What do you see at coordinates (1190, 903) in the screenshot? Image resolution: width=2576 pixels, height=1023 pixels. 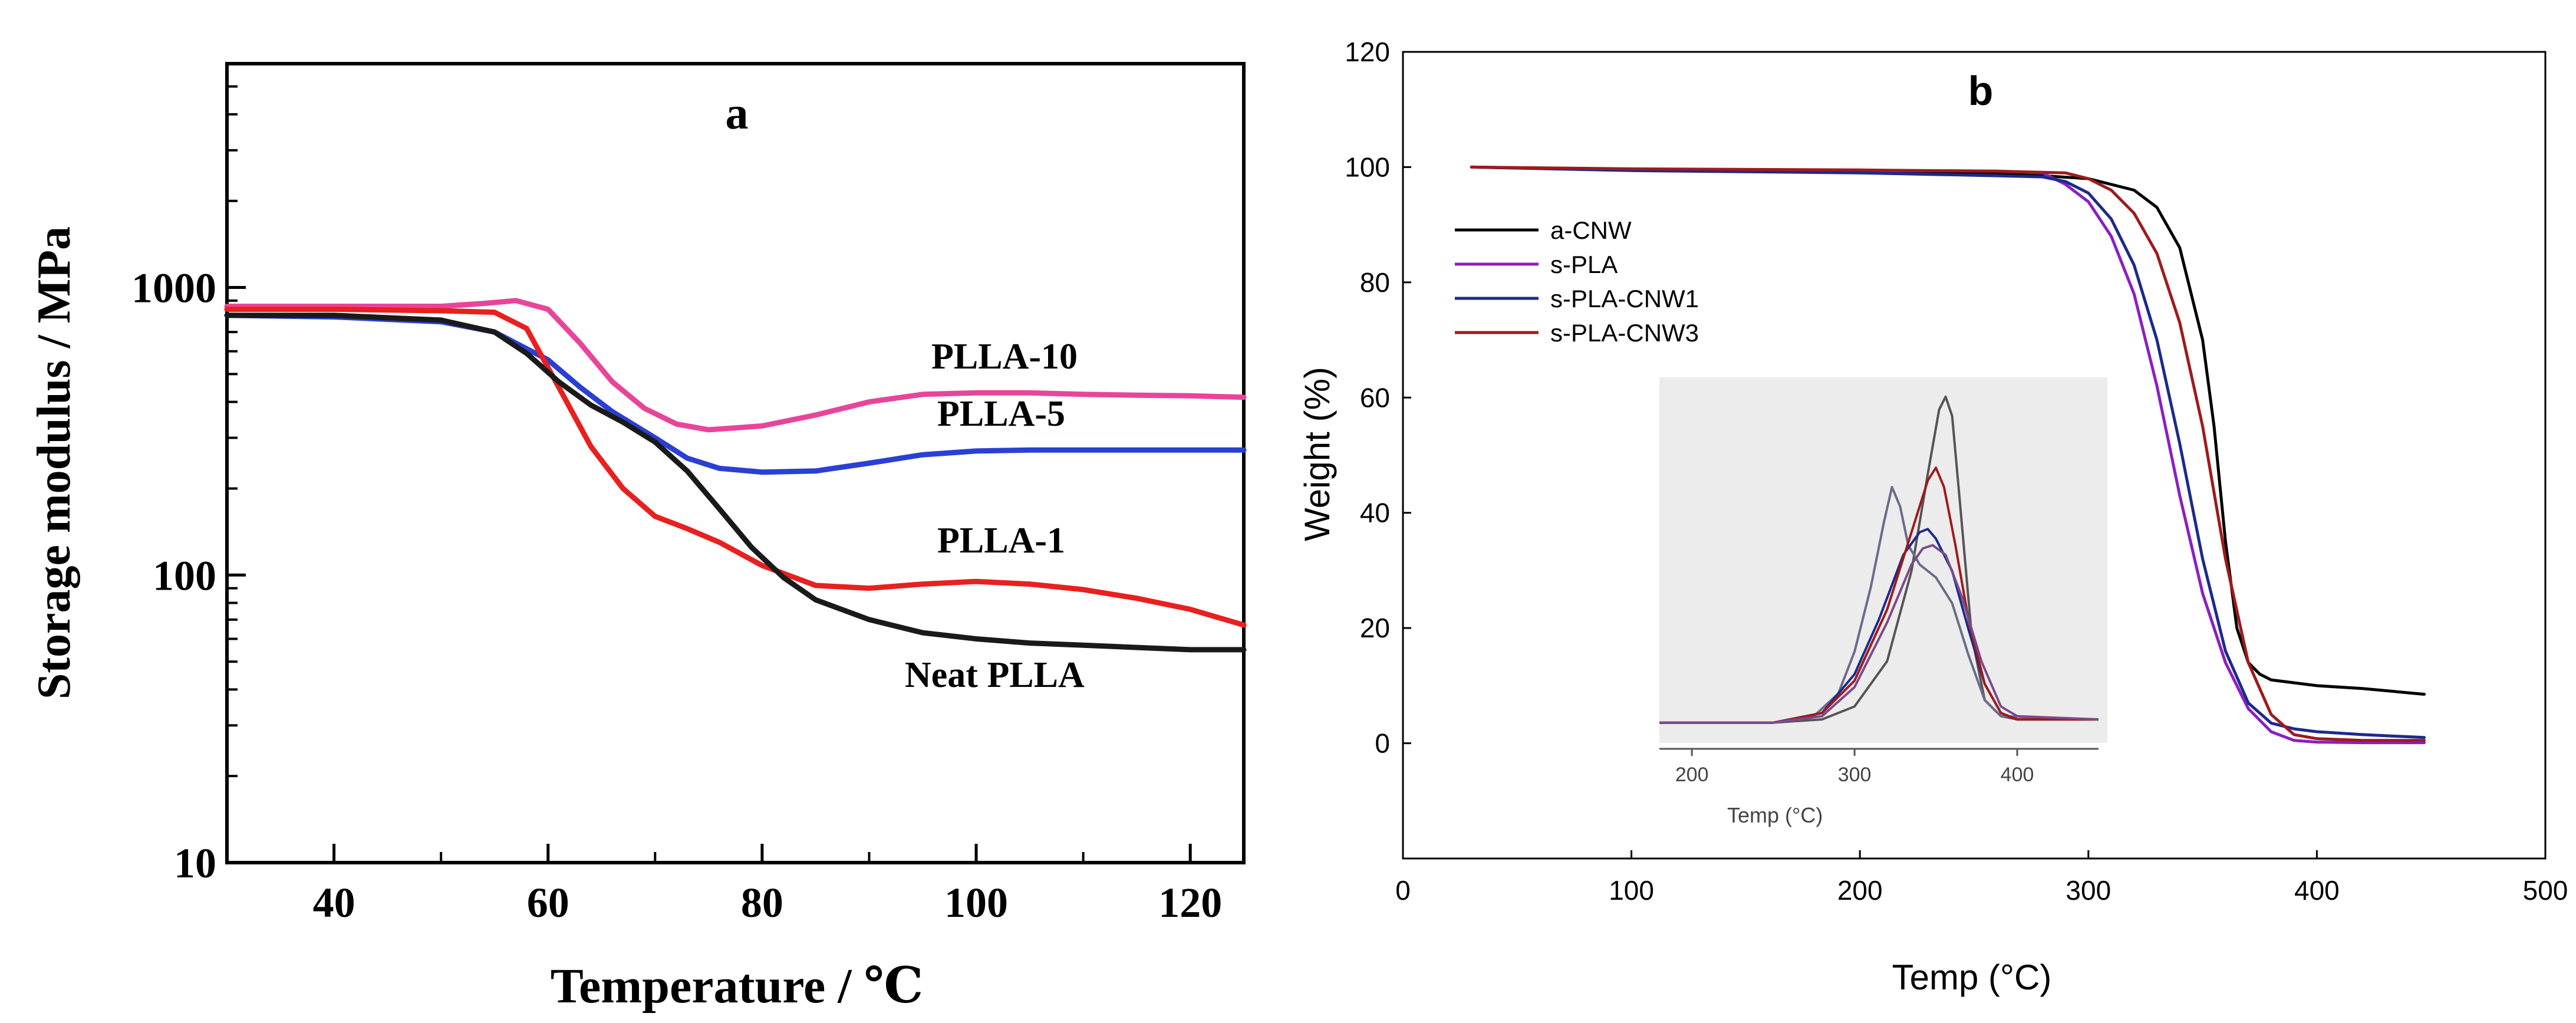 I see `panel-a-x-tick-label-120: 120` at bounding box center [1190, 903].